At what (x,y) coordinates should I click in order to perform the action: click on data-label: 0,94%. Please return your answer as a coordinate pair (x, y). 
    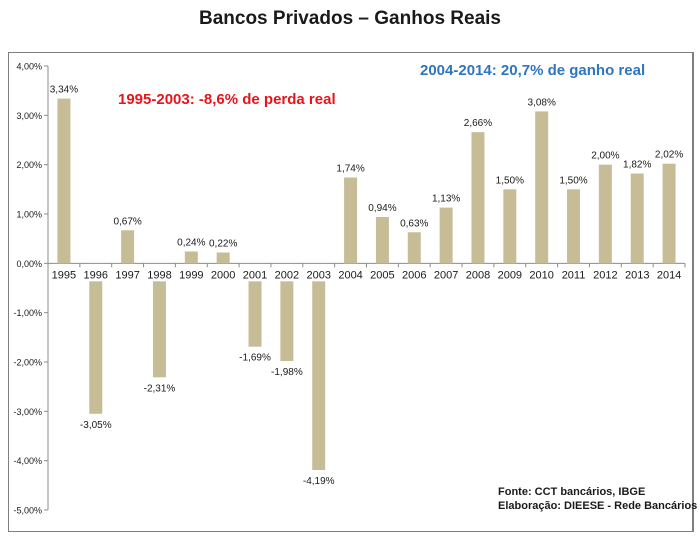
    Looking at the image, I should click on (382, 208).